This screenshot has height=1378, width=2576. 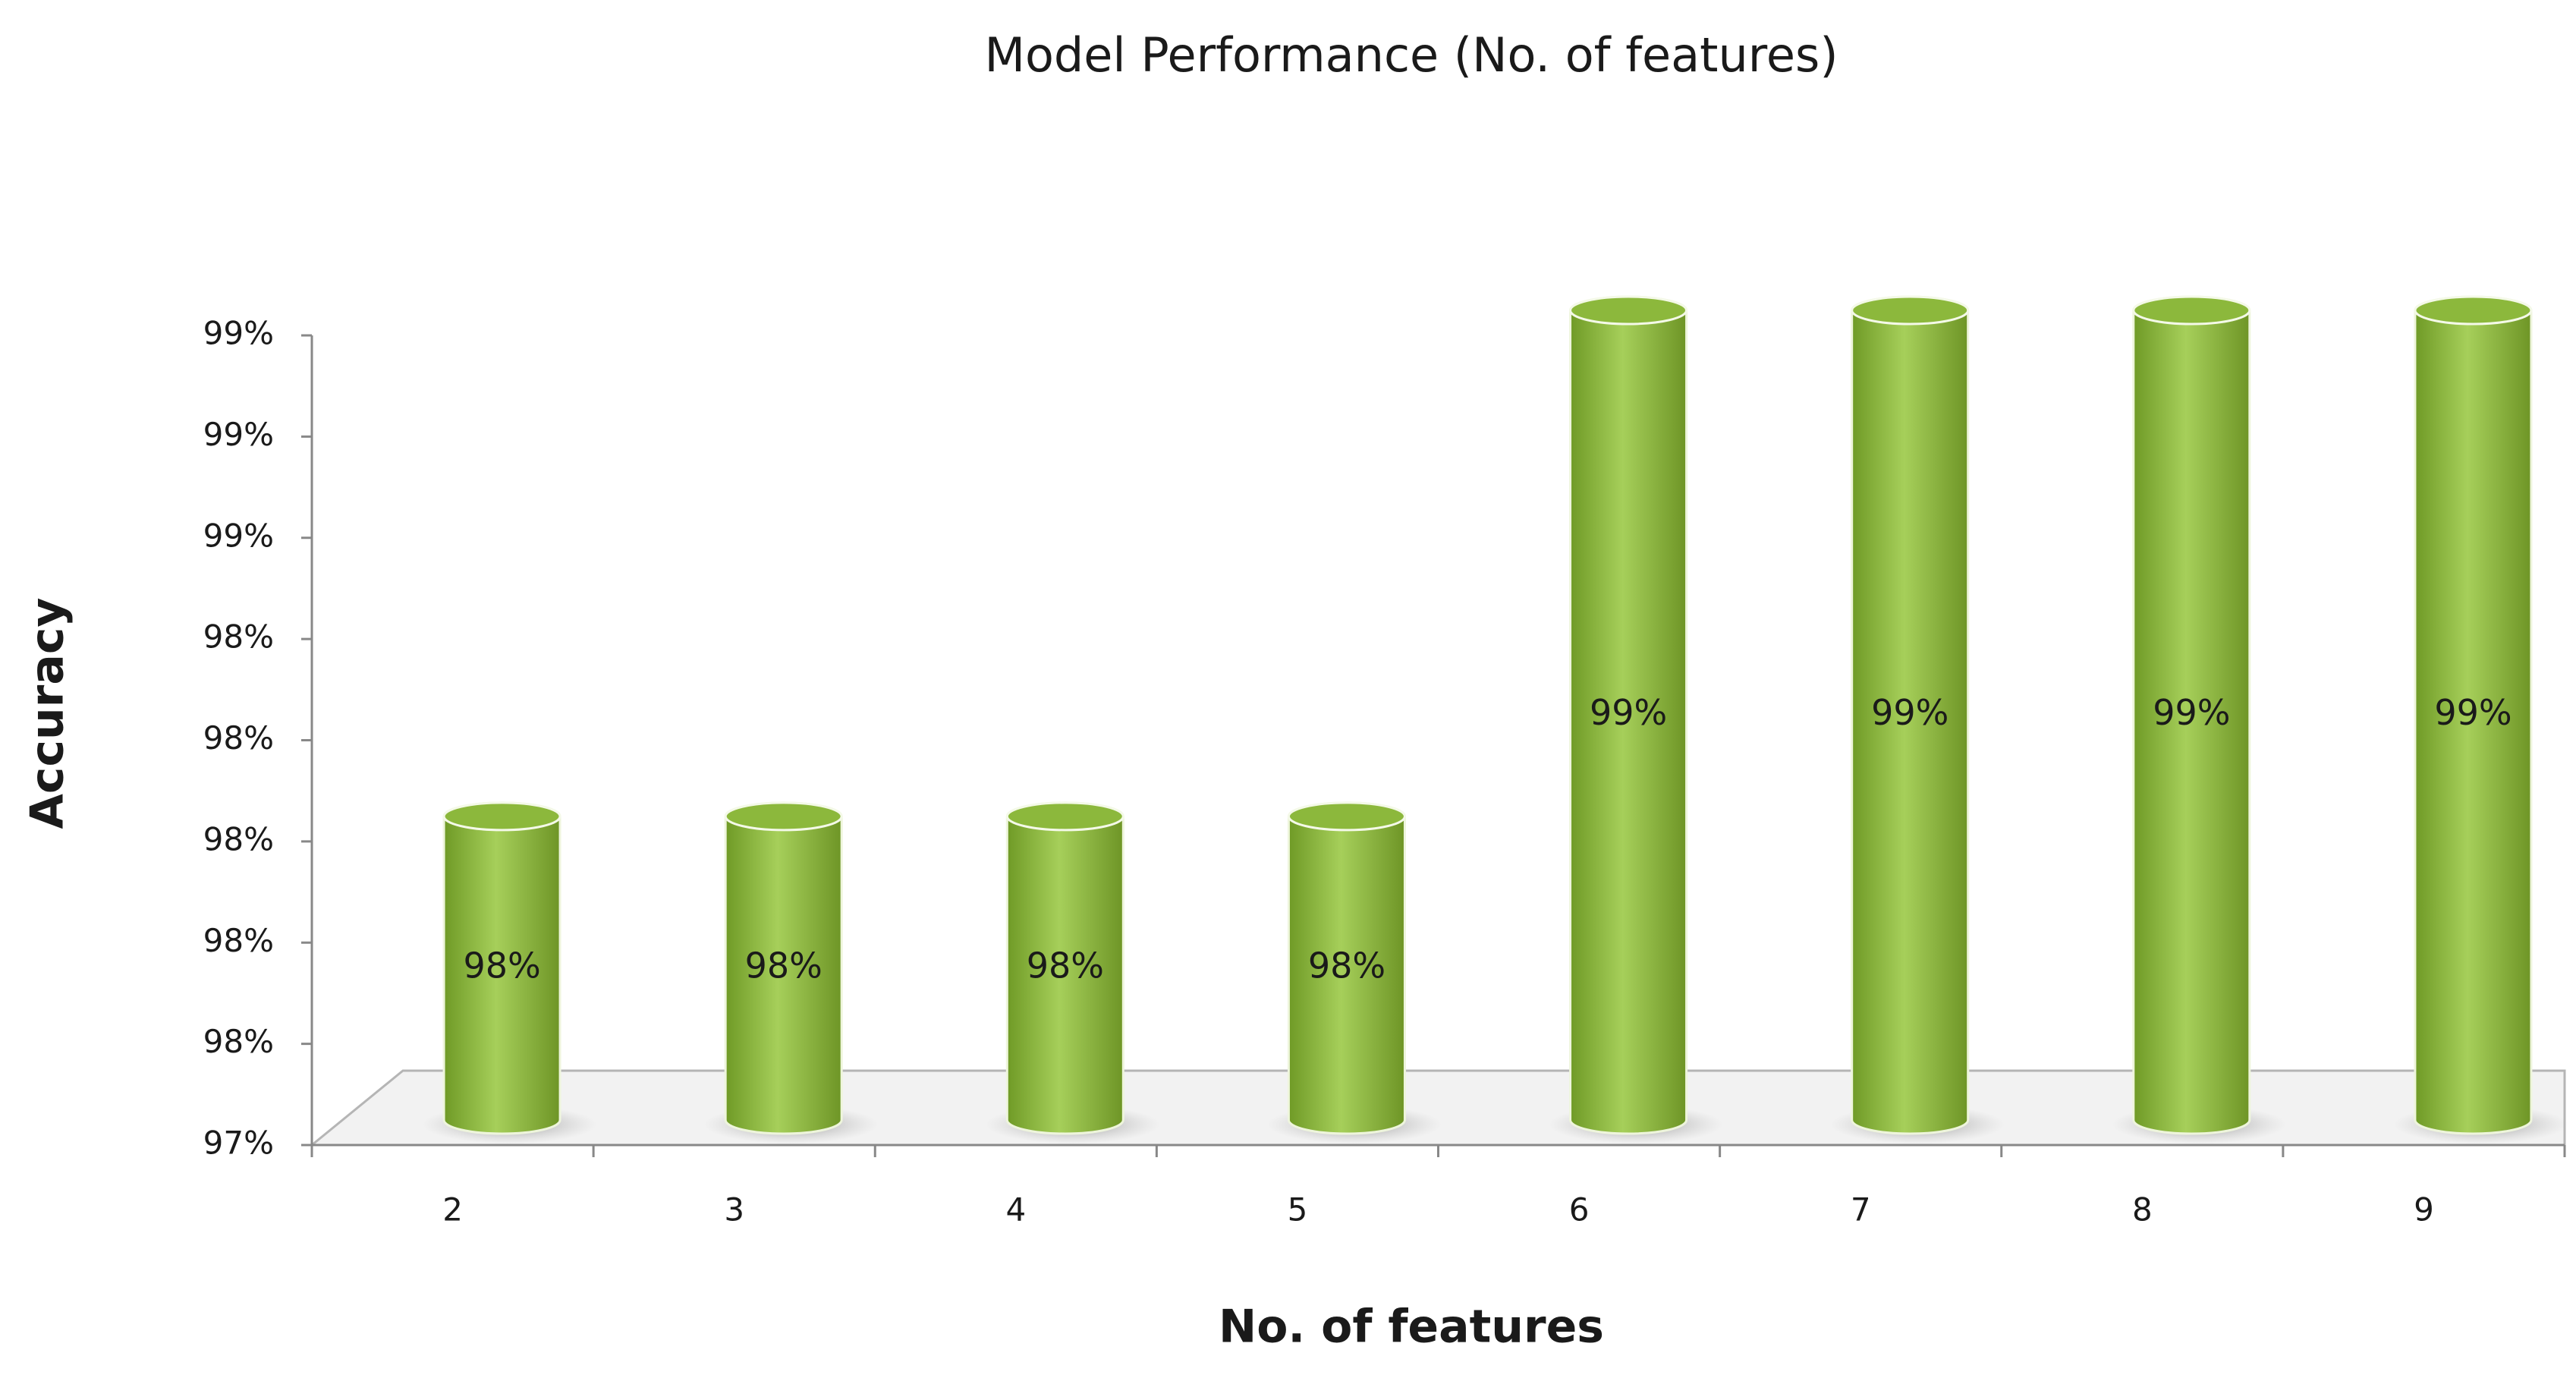 I want to click on x-tick-label: 5, so click(x=1298, y=1210).